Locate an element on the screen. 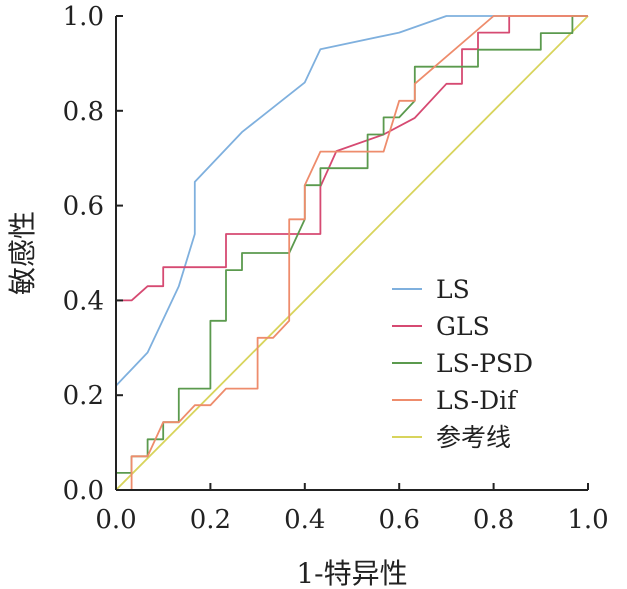 The image size is (627, 589). legend-label: 参考线 is located at coordinates (473, 437).